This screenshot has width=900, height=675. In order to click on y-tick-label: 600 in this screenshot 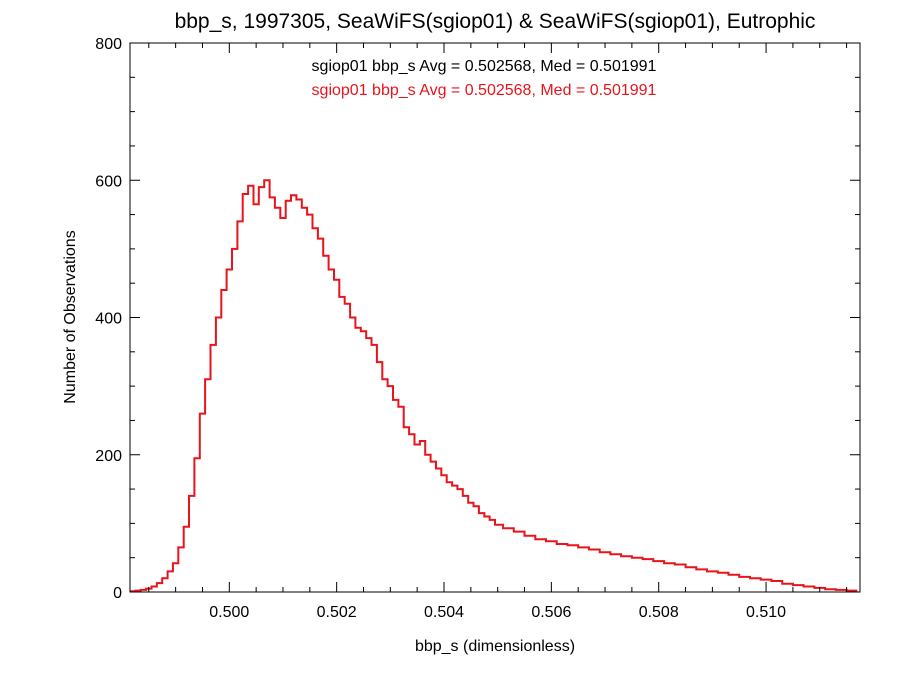, I will do `click(108, 181)`.